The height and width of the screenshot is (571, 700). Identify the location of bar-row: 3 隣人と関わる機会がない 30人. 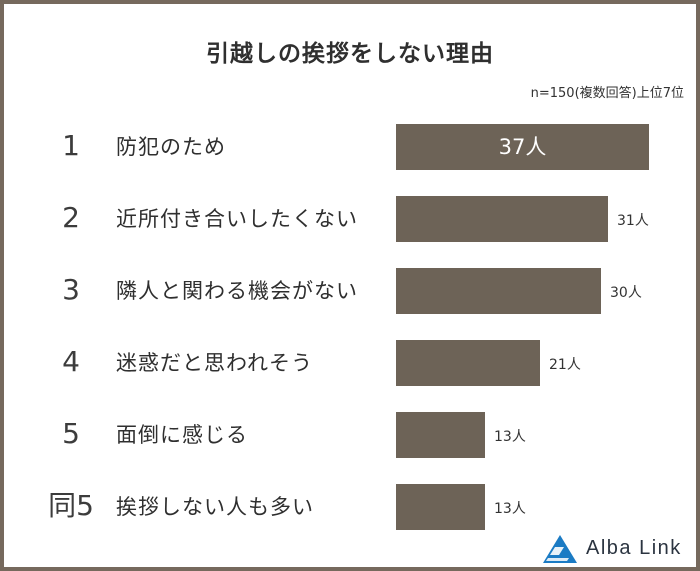
(350, 291).